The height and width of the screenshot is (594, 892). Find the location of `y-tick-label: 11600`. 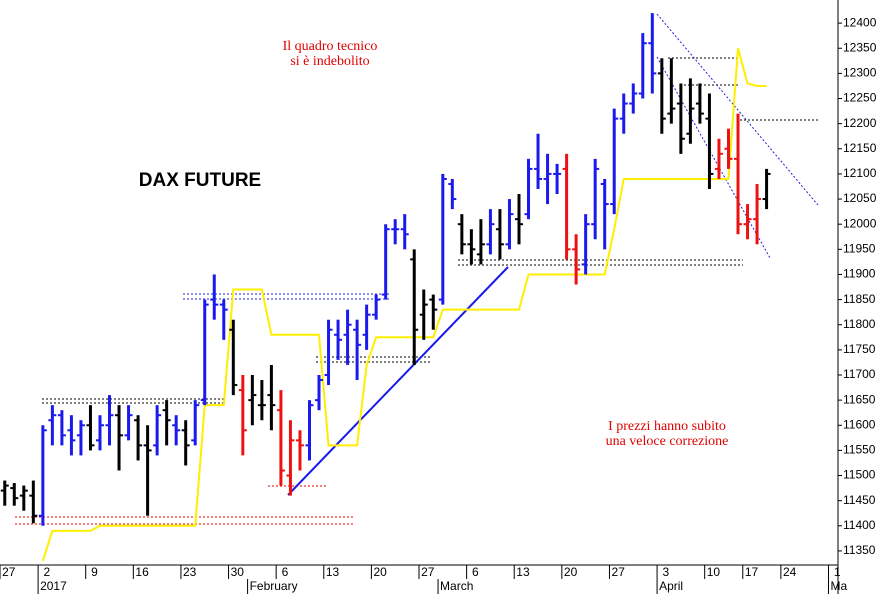

y-tick-label: 11600 is located at coordinates (859, 424).